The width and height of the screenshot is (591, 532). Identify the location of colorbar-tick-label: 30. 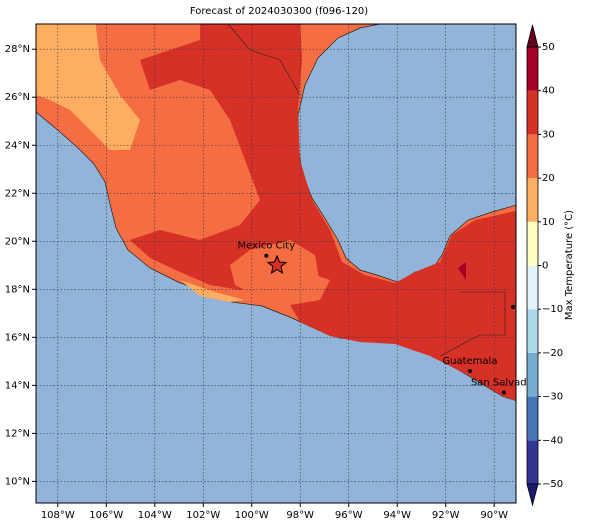
(548, 134).